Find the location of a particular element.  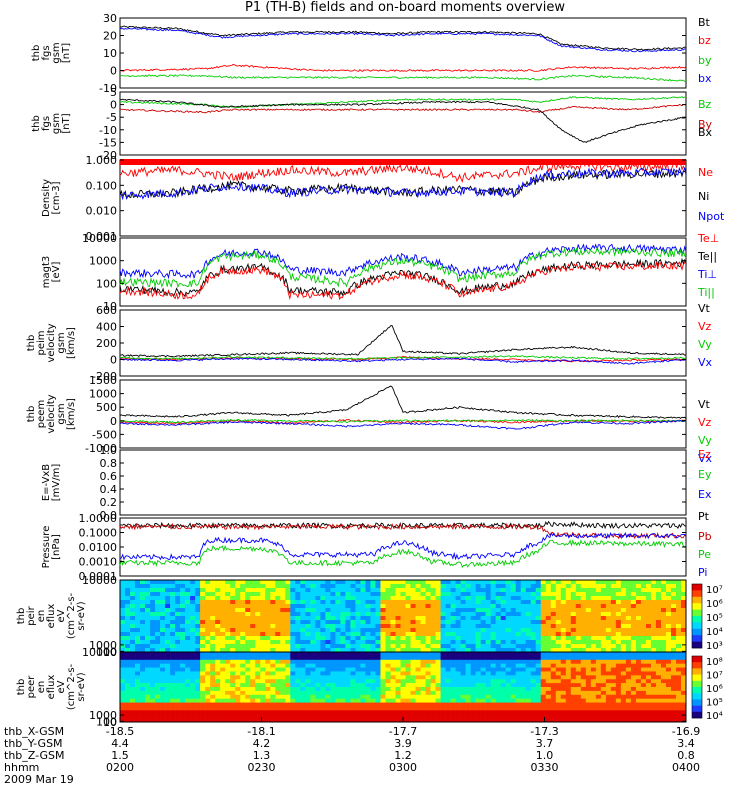

legend-entry: Pb is located at coordinates (705, 536).